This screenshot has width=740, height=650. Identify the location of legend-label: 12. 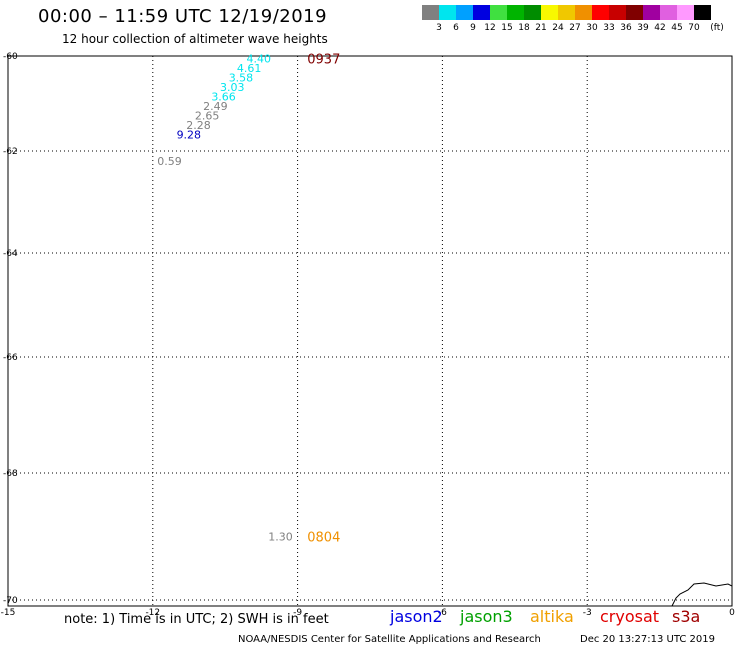
(490, 28).